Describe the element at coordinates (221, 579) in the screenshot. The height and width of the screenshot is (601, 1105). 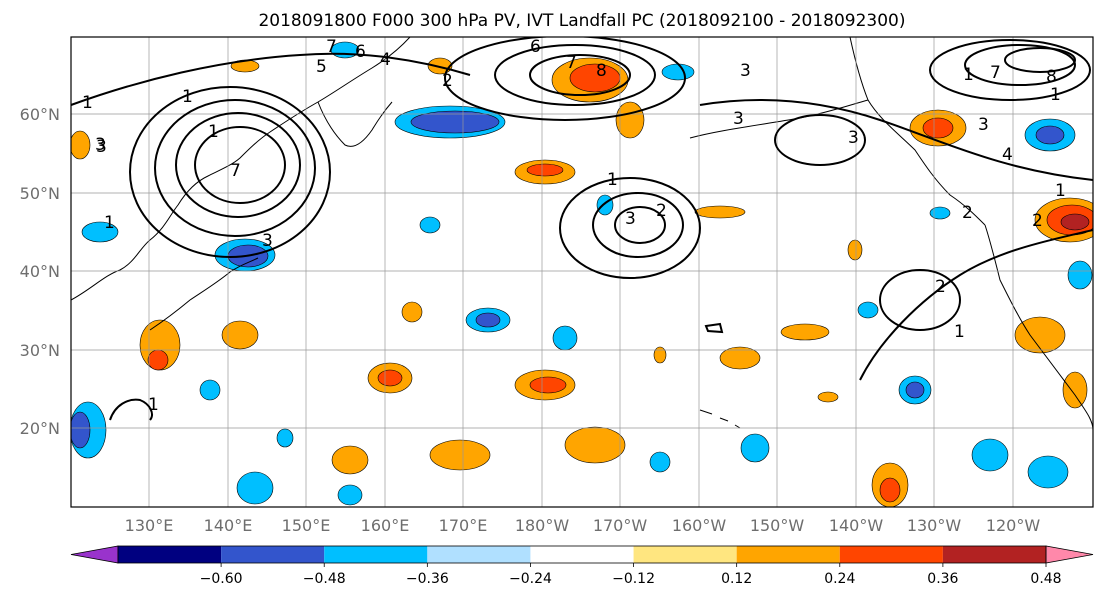
I see `colorbar-tick-label: −0.60` at that location.